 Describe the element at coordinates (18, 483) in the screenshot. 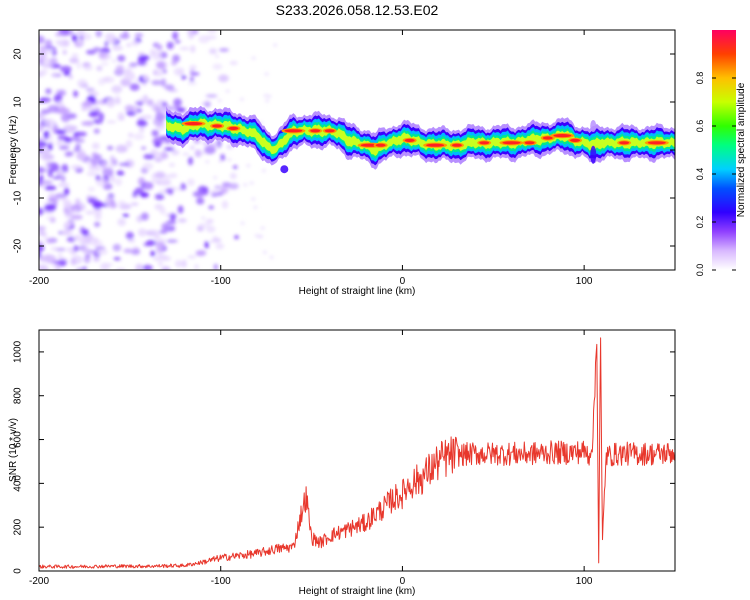

I see `y-tick-label: 400` at that location.